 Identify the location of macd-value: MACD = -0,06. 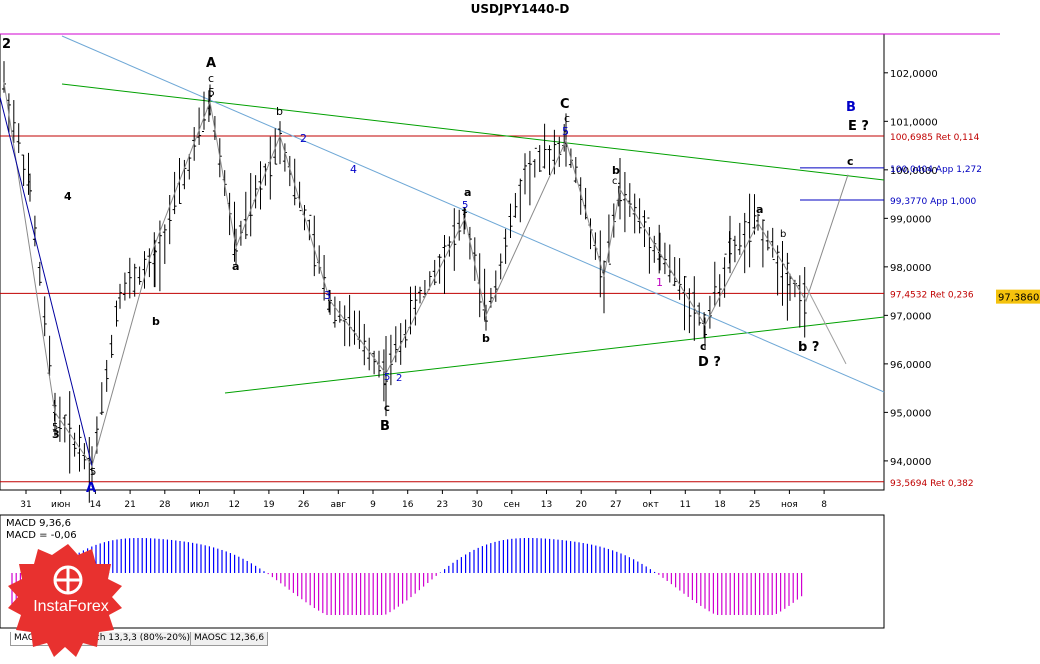
(41, 535).